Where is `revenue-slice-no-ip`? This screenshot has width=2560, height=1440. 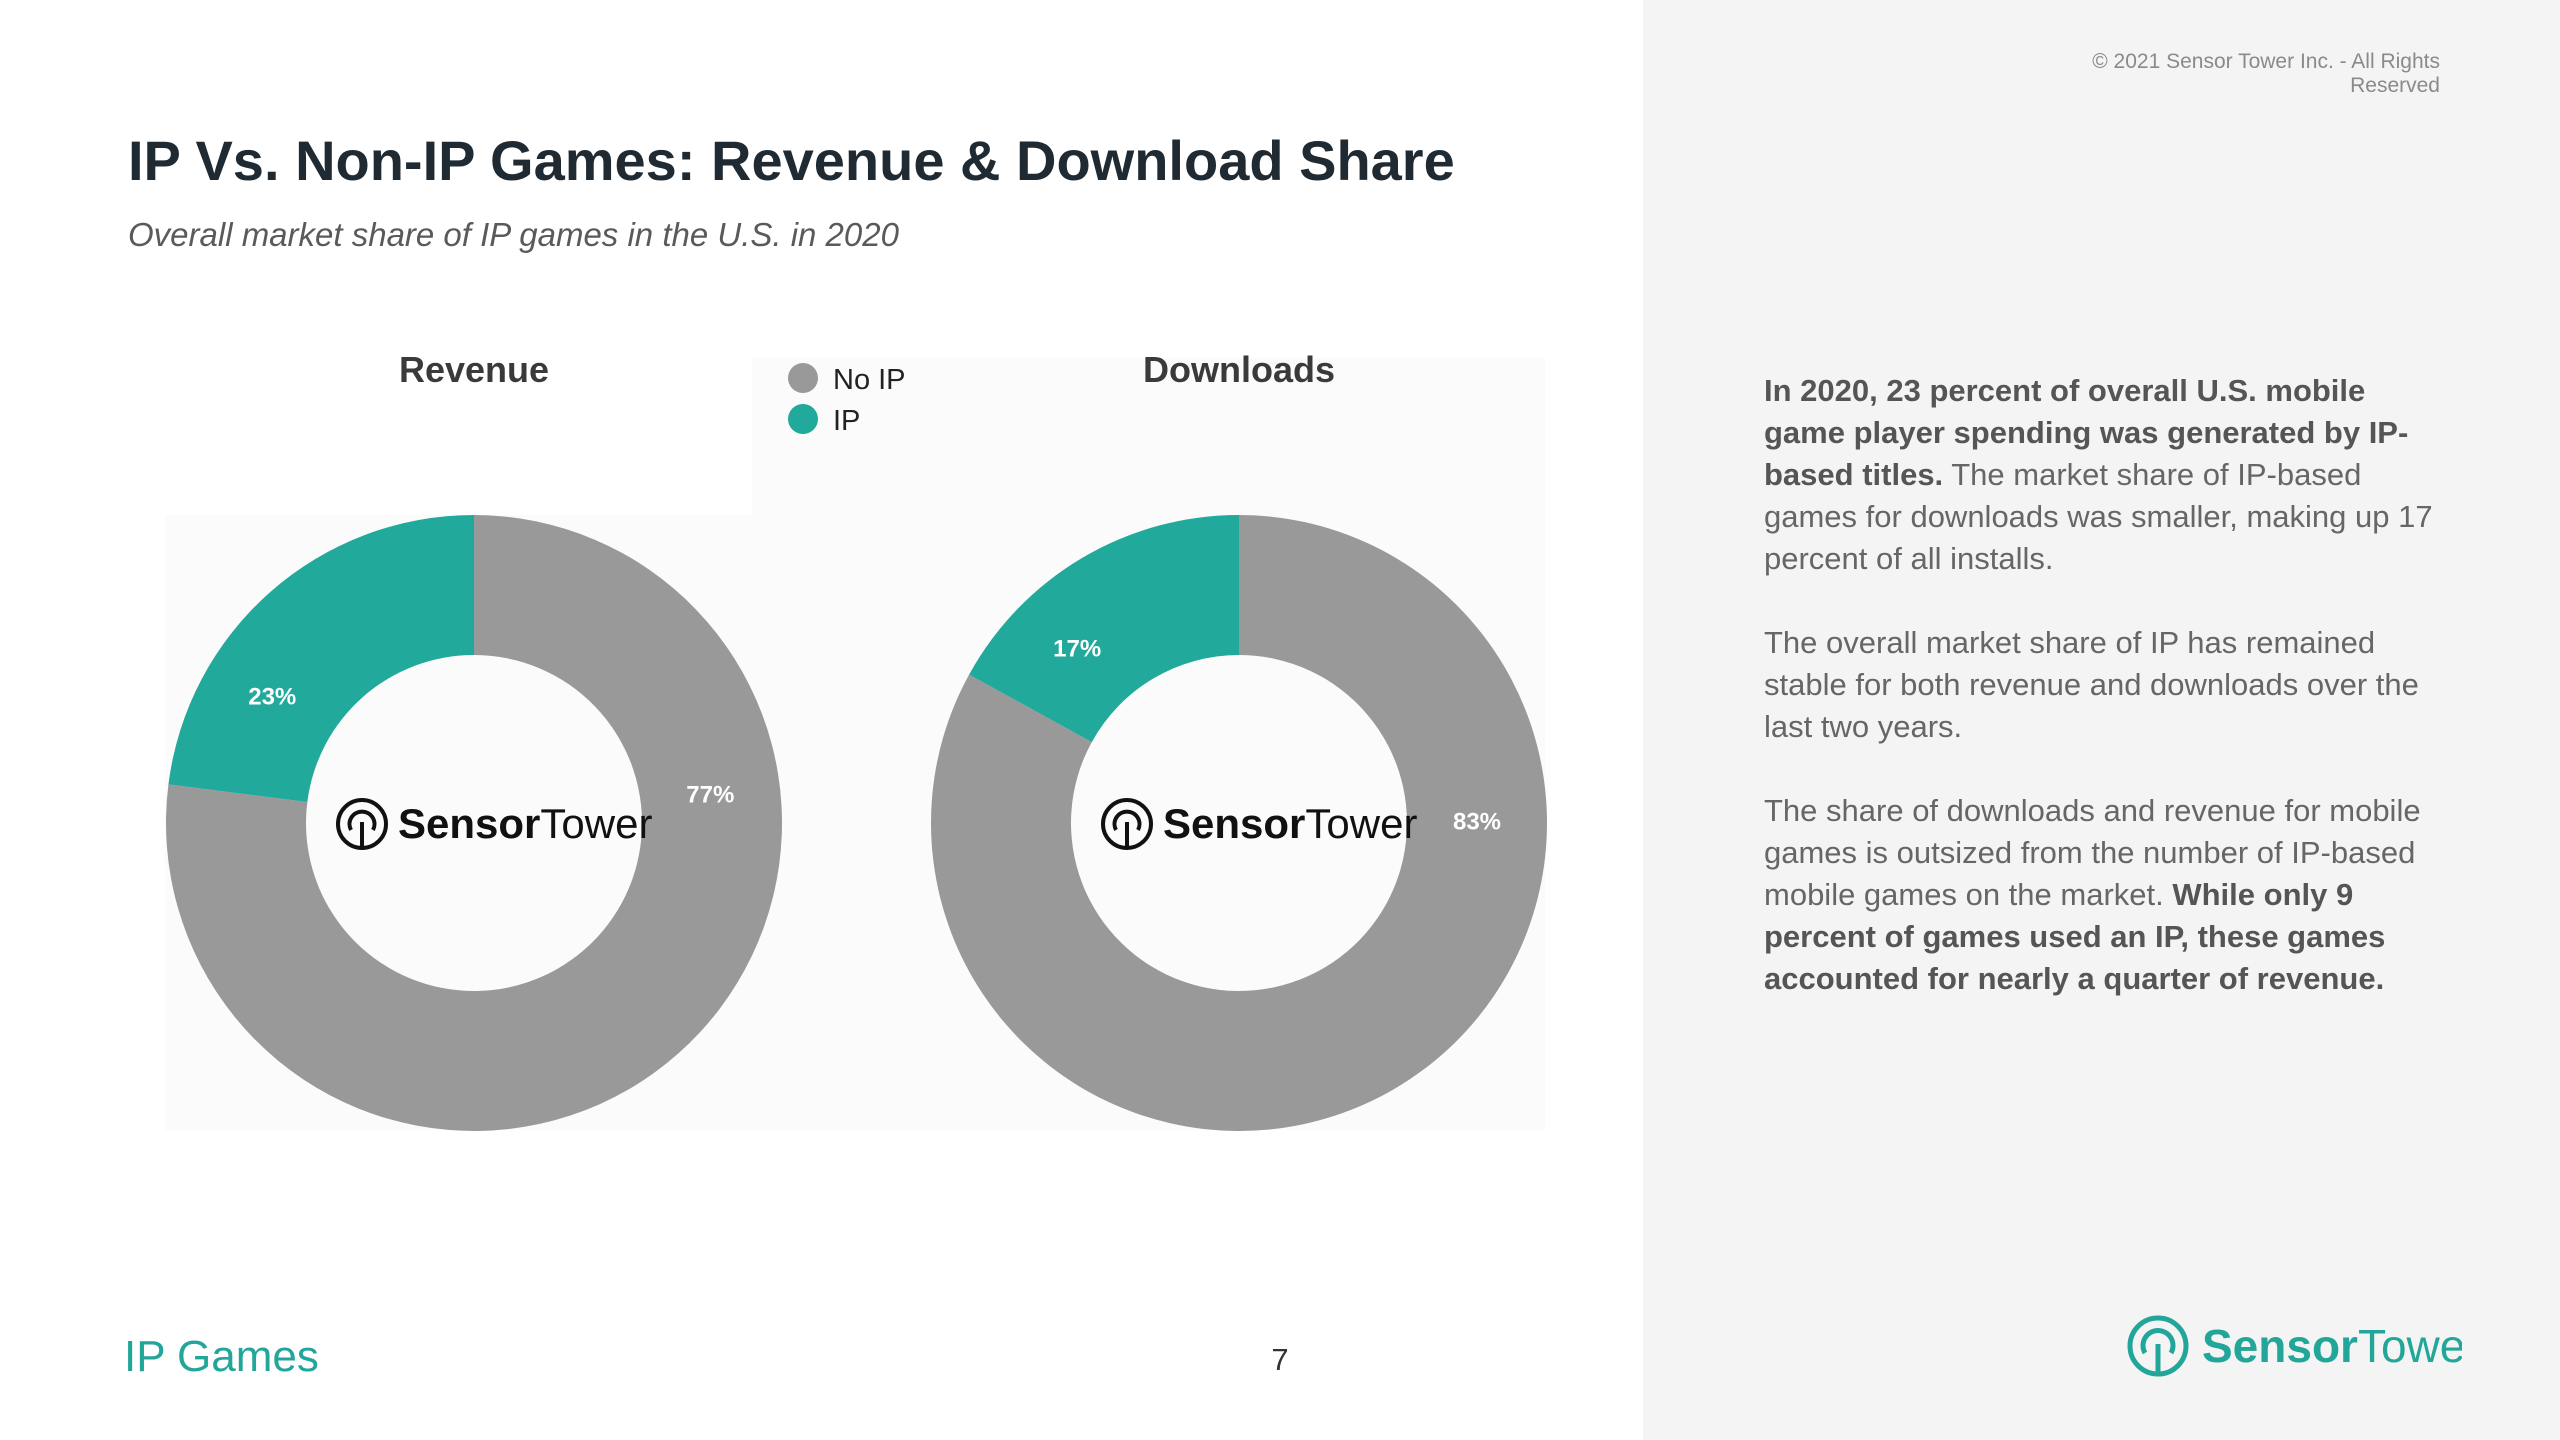 revenue-slice-no-ip is located at coordinates (474, 823).